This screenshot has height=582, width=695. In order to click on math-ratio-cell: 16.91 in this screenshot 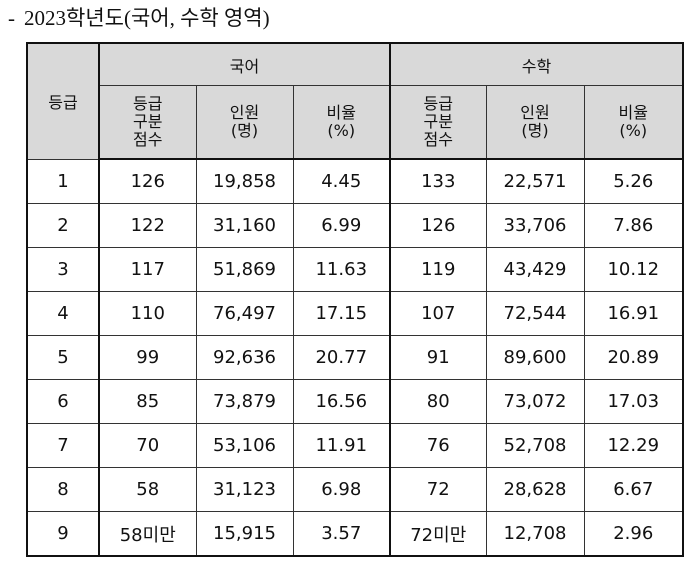, I will do `click(633, 313)`.